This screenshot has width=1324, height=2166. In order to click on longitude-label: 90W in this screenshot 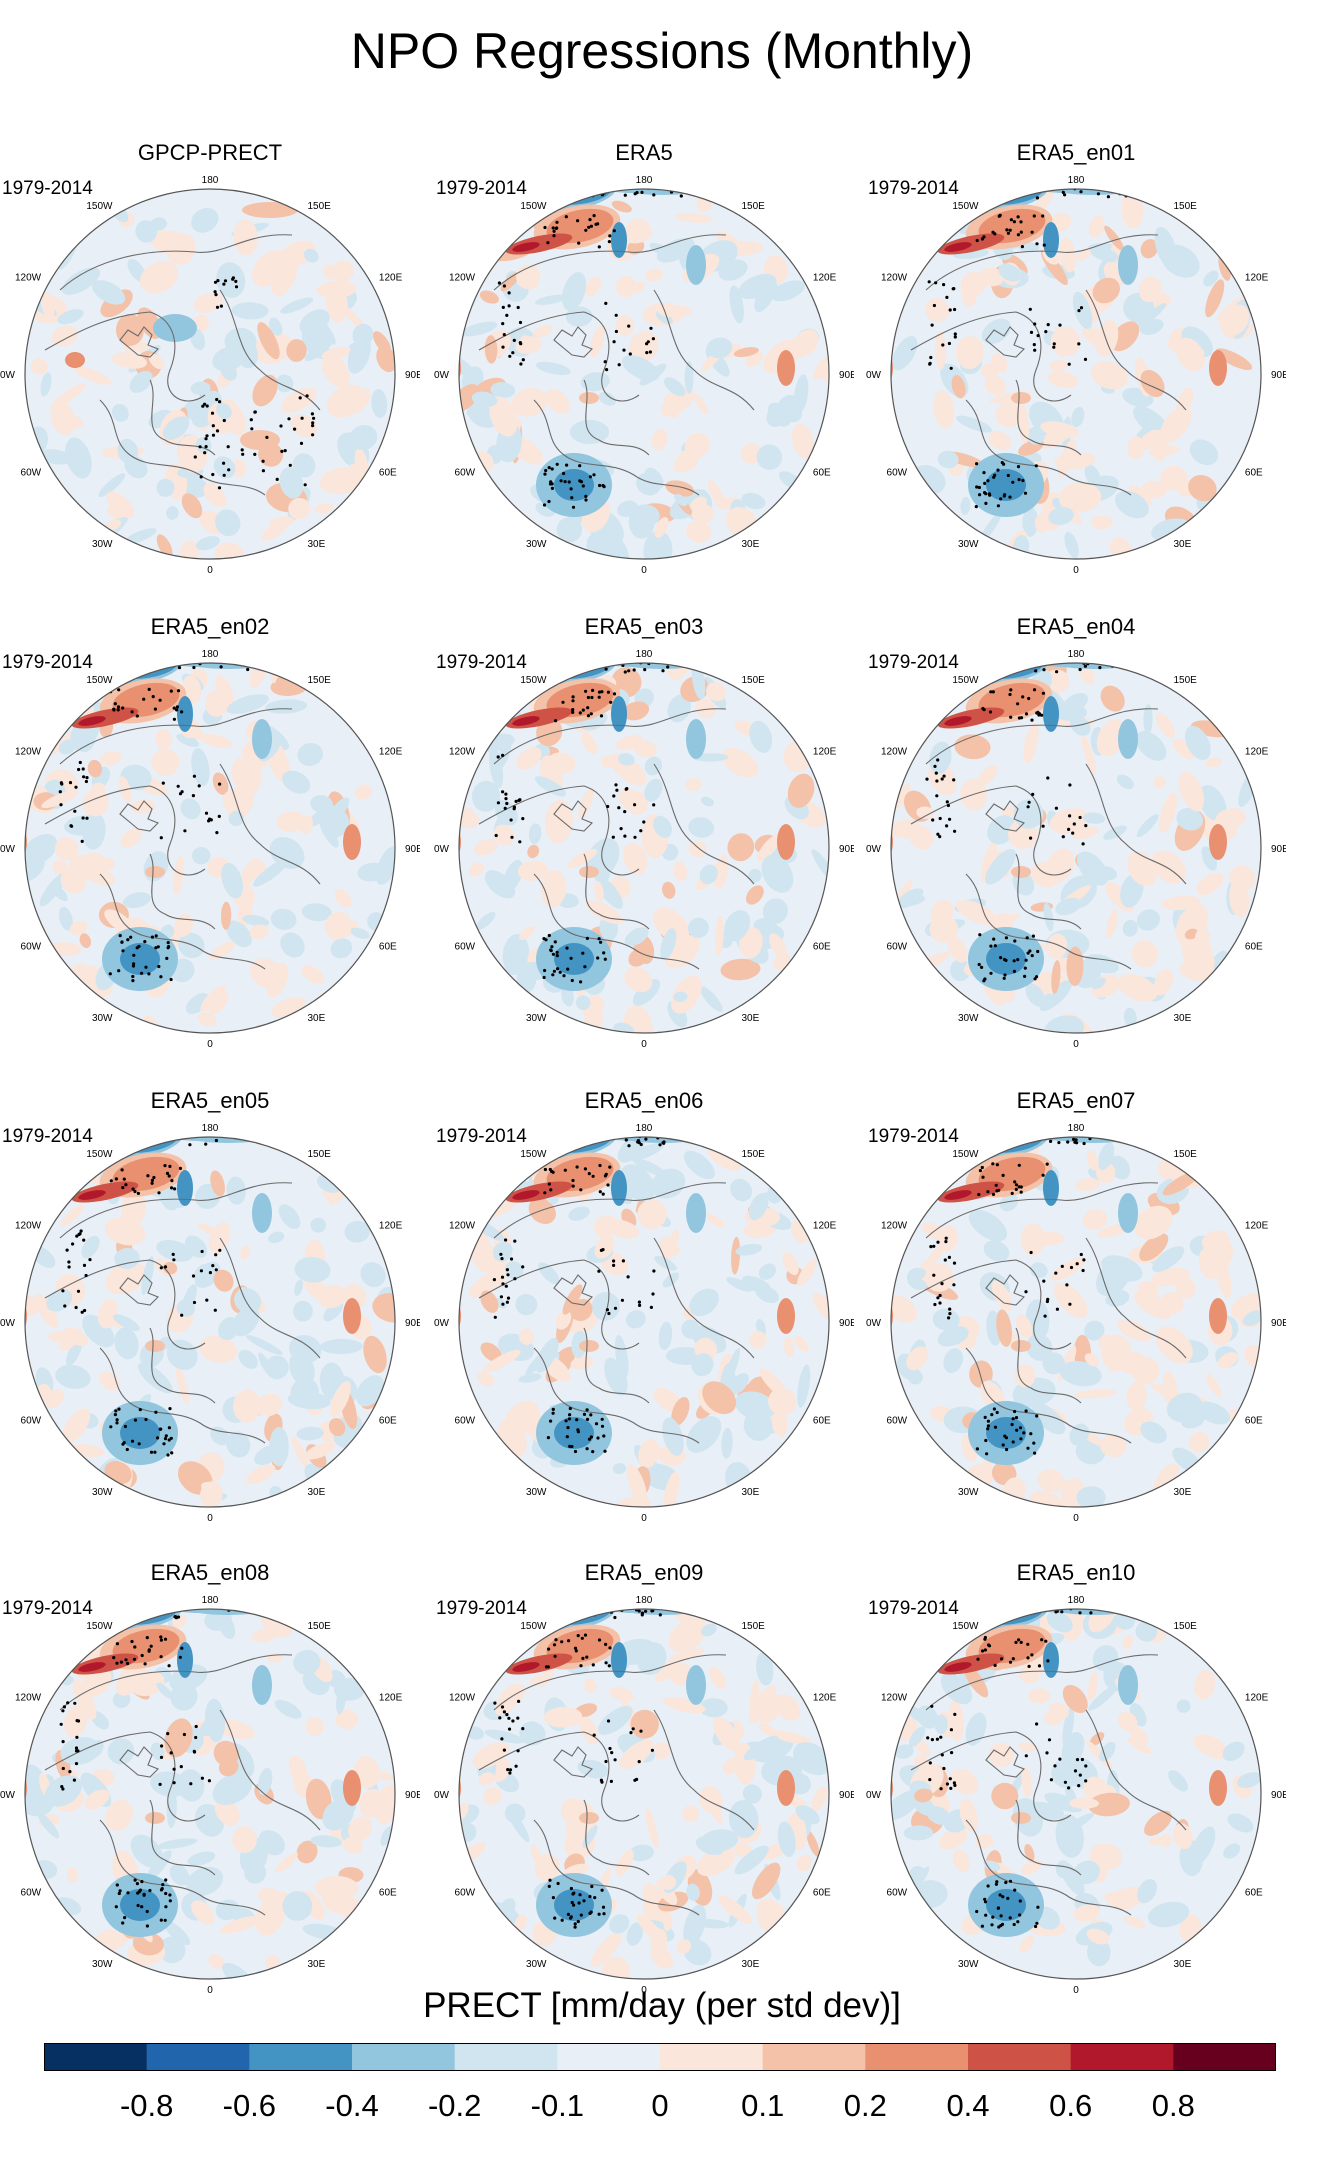, I will do `click(874, 375)`.